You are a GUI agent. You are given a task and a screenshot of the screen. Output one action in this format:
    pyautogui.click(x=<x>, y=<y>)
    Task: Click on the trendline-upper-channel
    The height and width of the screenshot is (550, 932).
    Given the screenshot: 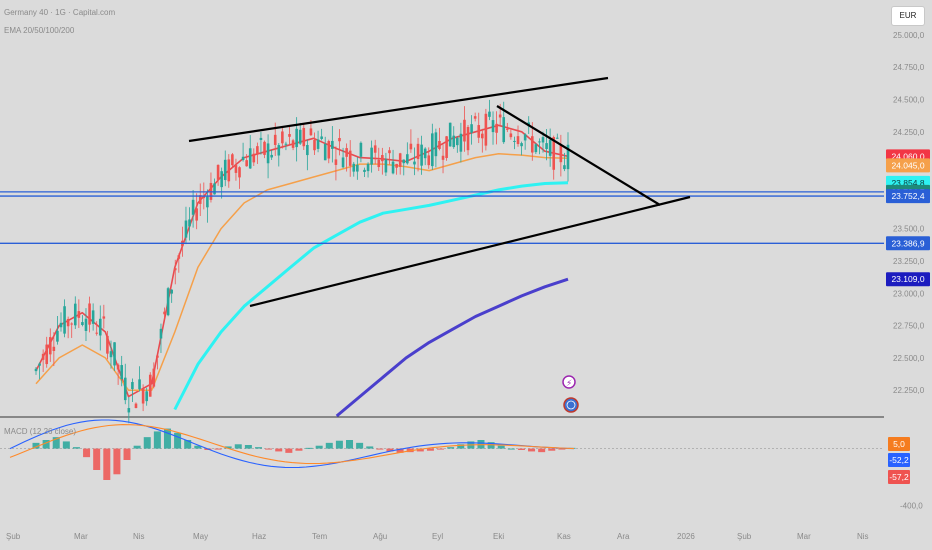 What is the action you would take?
    pyautogui.click(x=398, y=109)
    